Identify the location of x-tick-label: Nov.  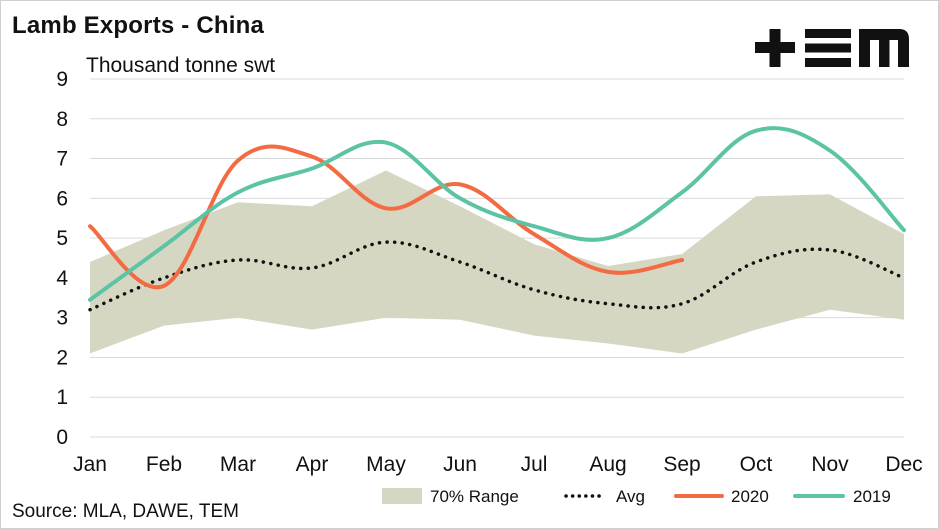
(830, 464).